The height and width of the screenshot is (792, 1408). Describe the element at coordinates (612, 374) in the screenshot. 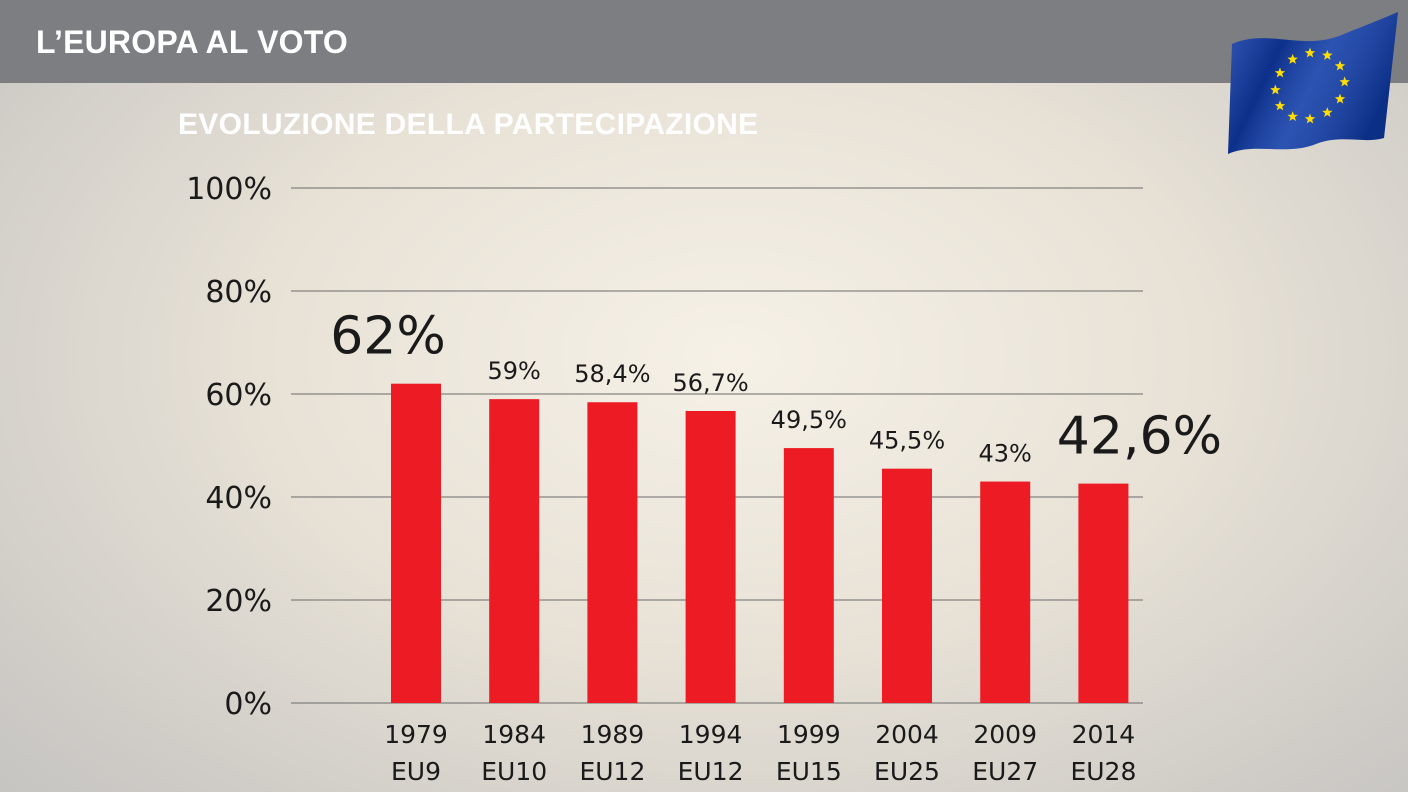

I see `data-label: 58,4%` at that location.